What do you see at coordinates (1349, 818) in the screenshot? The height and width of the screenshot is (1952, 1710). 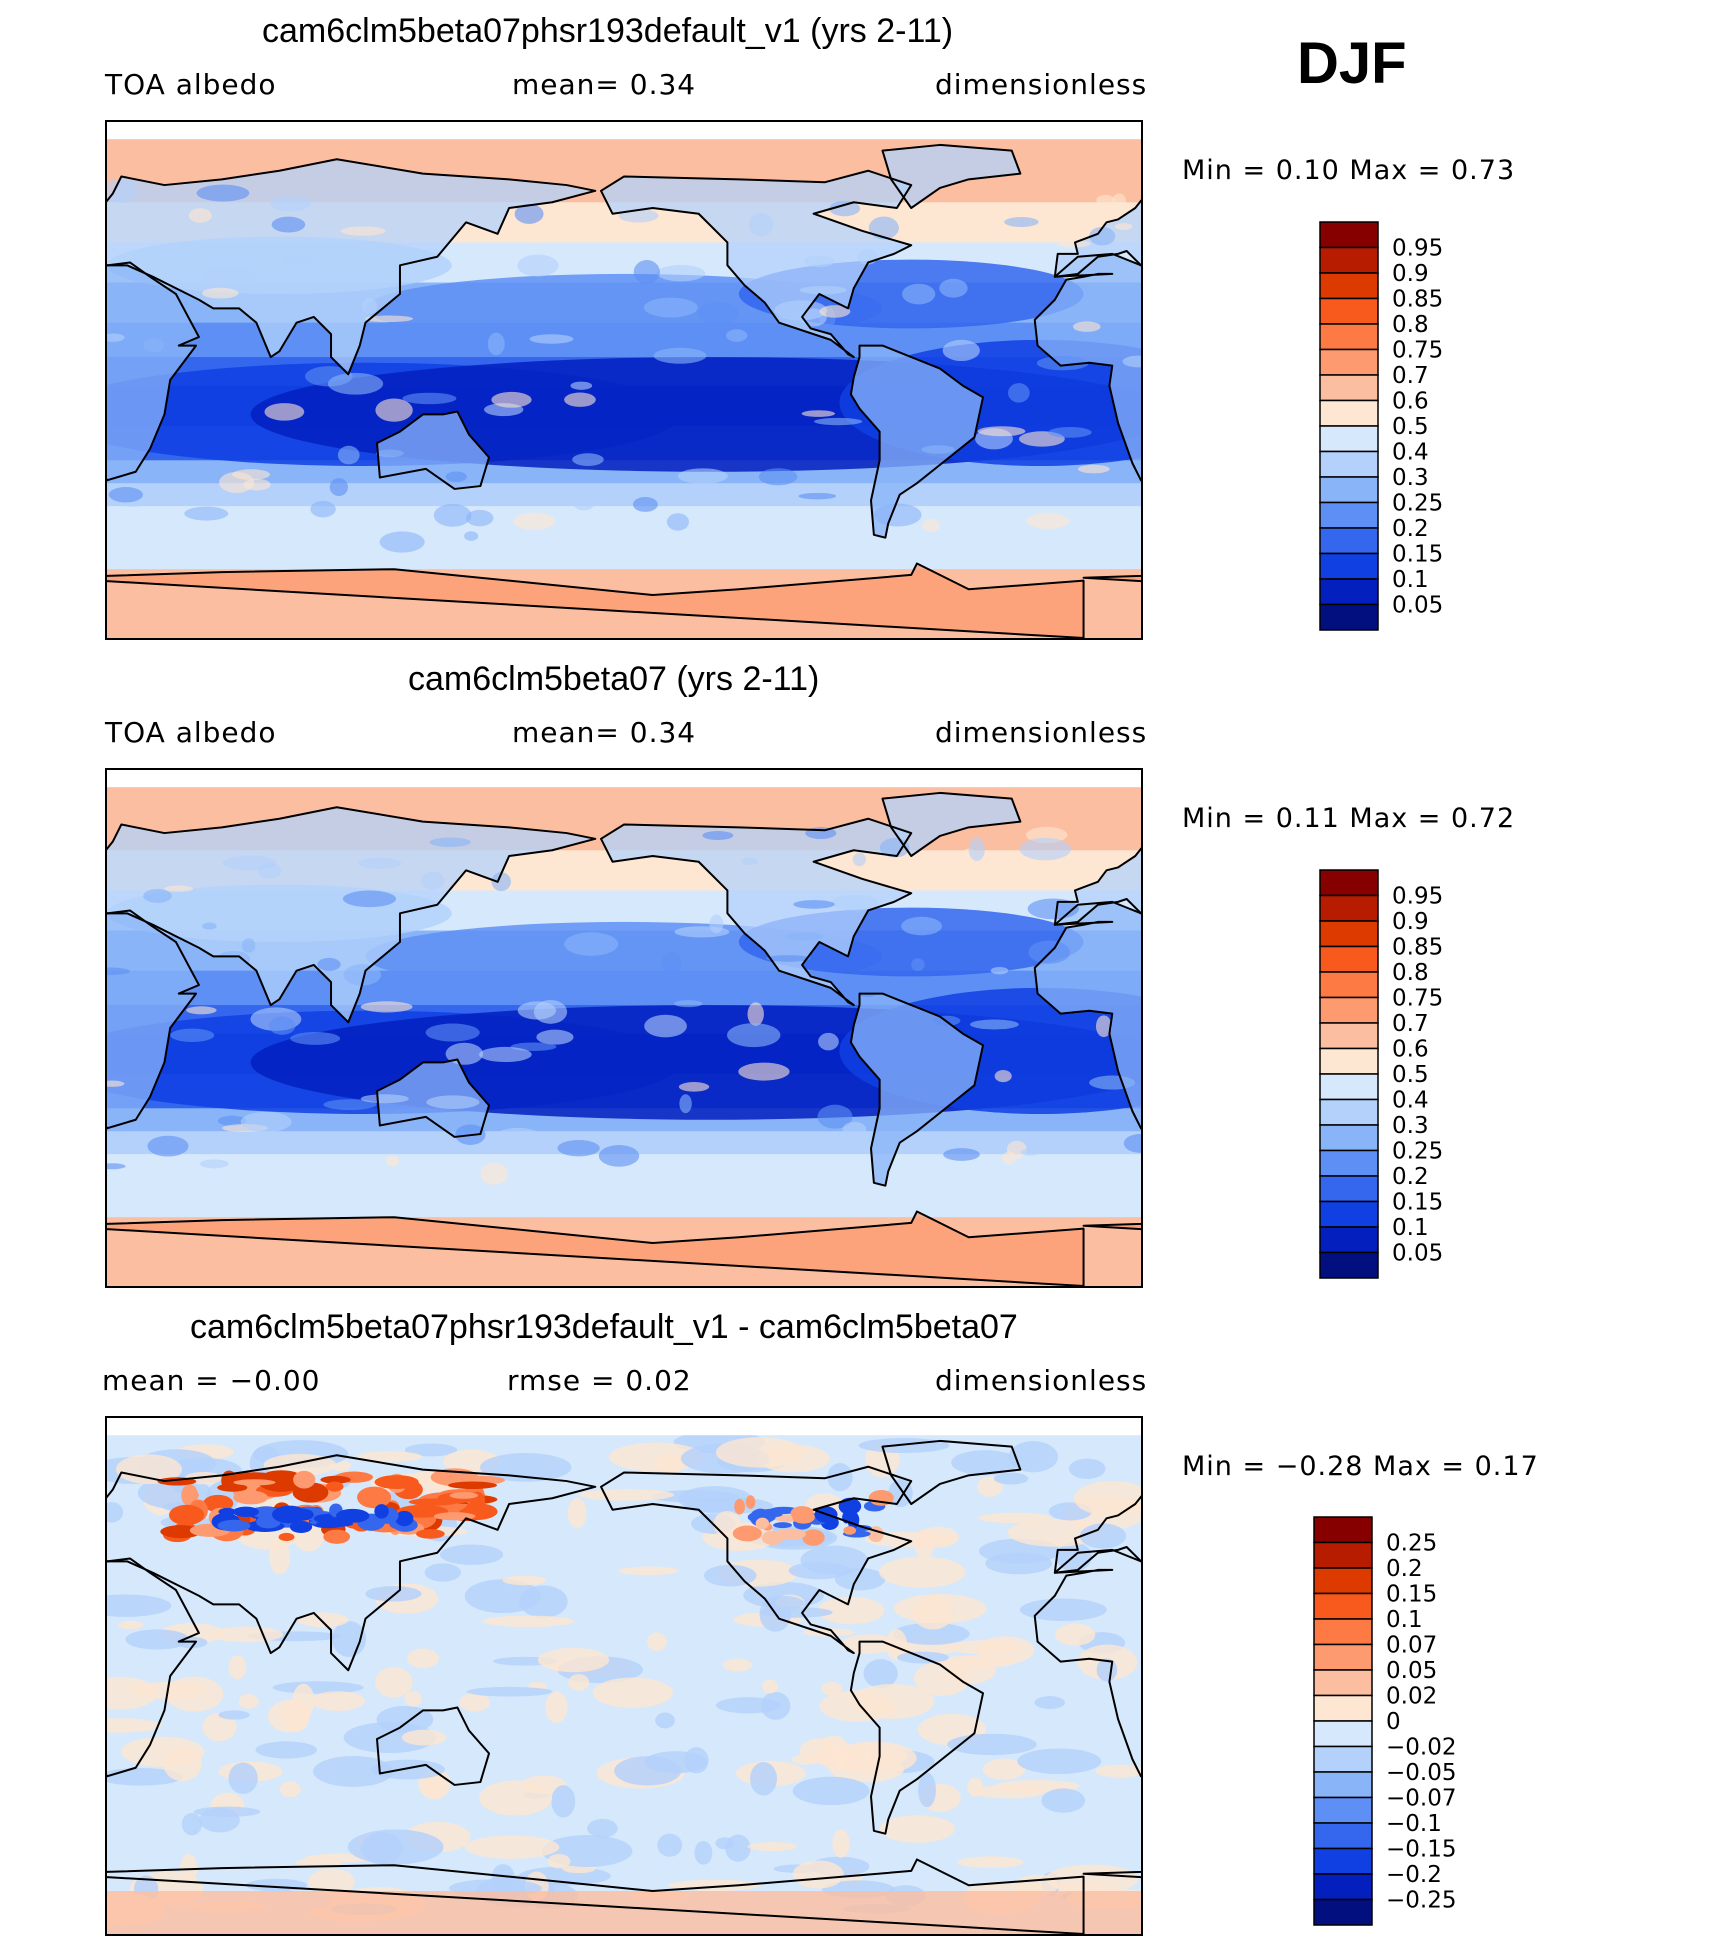 I see `panel2-minmax: Min = 0.11 Max = 0.72` at bounding box center [1349, 818].